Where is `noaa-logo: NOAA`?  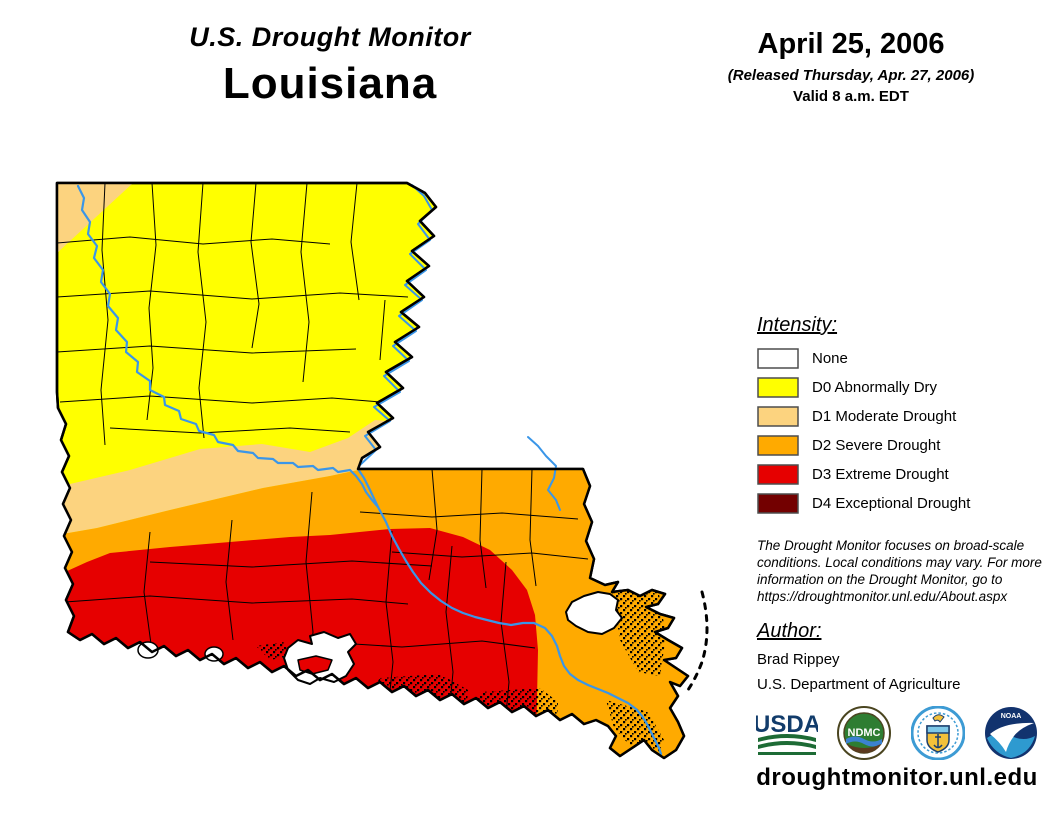 noaa-logo: NOAA is located at coordinates (1010, 733).